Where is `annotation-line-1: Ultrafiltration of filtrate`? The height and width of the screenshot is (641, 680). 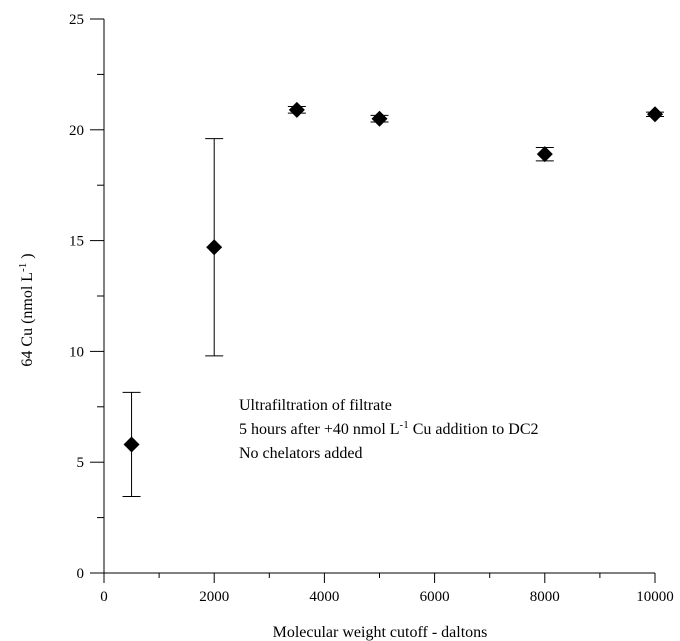 annotation-line-1: Ultrafiltration of filtrate is located at coordinates (315, 405).